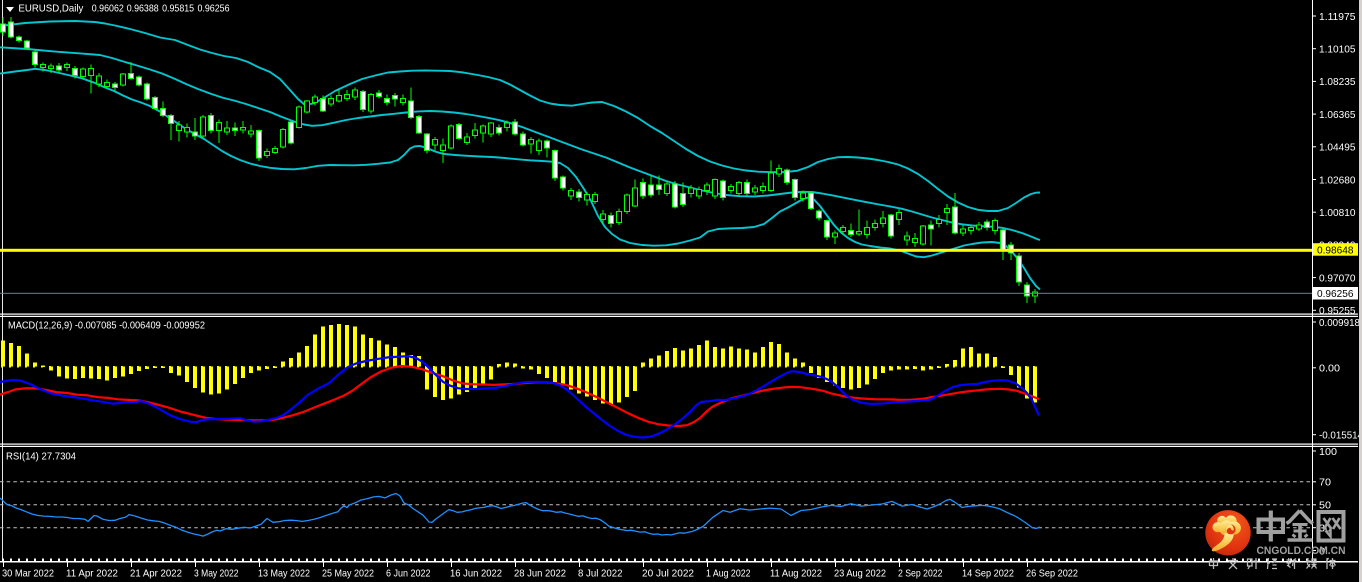 This screenshot has width=1362, height=582. What do you see at coordinates (284, 574) in the screenshot?
I see `svg-text: 13 May 2022` at bounding box center [284, 574].